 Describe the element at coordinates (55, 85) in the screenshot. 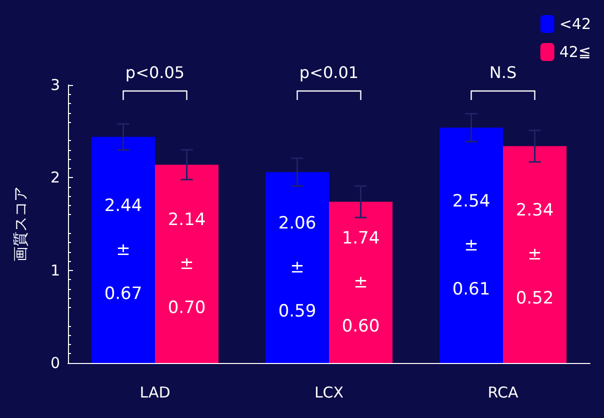

I see `y-tick-label: 3` at that location.